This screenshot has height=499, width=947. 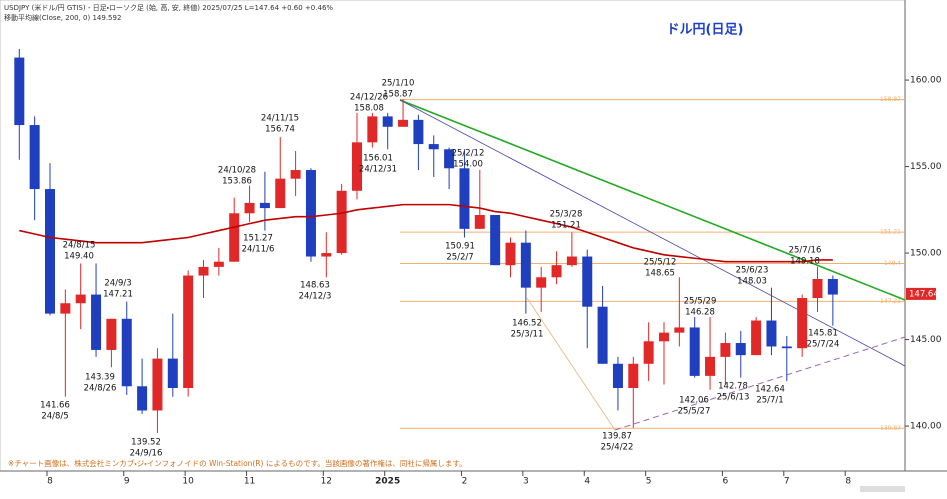 What do you see at coordinates (926, 81) in the screenshot?
I see `y-tick-label: 160.00` at bounding box center [926, 81].